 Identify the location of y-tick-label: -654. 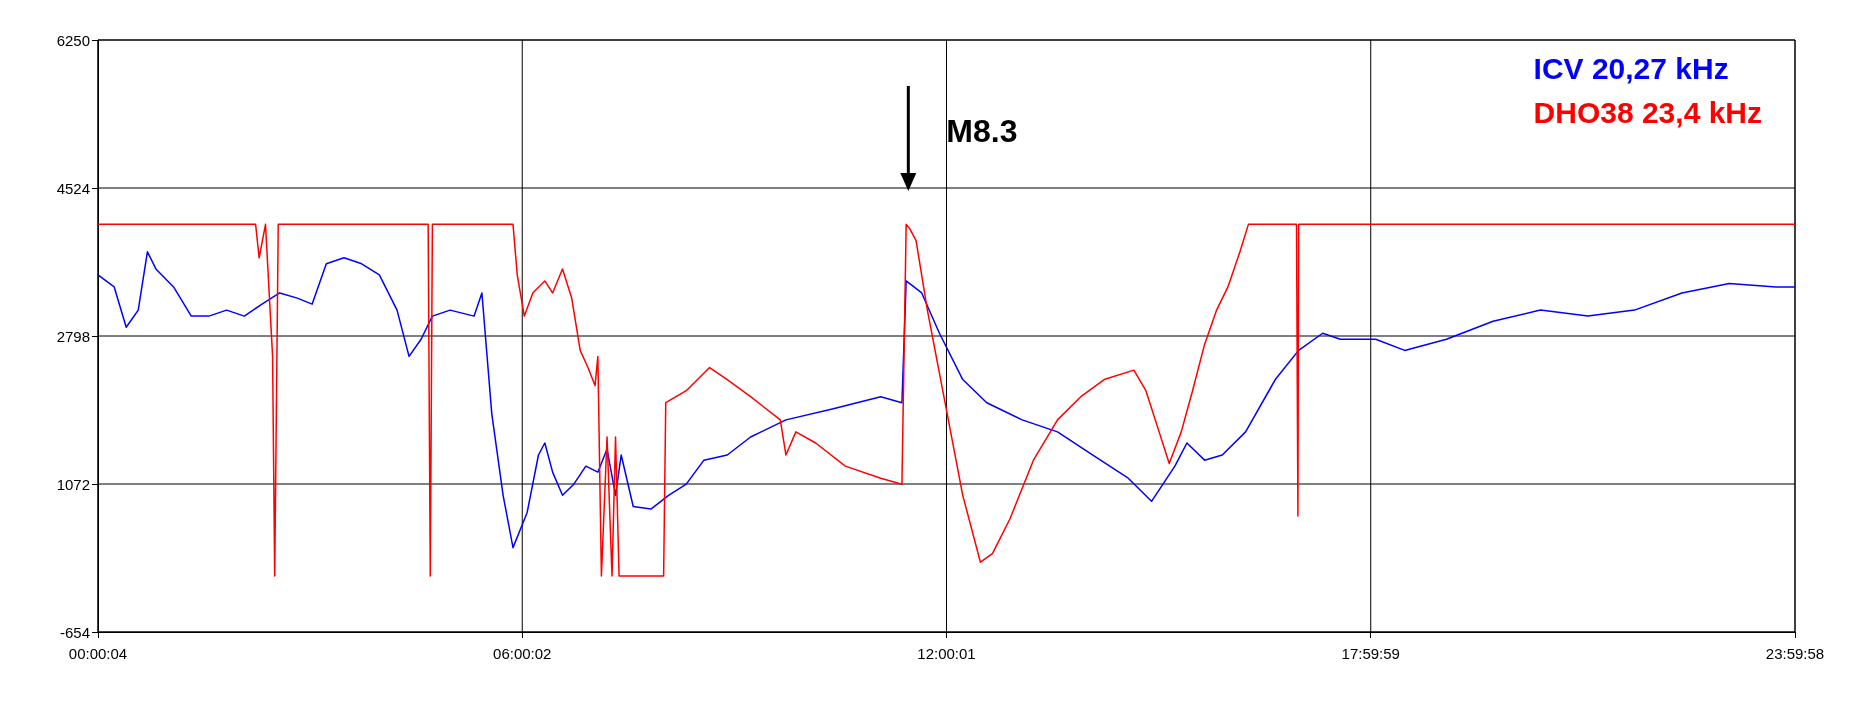
(74, 632).